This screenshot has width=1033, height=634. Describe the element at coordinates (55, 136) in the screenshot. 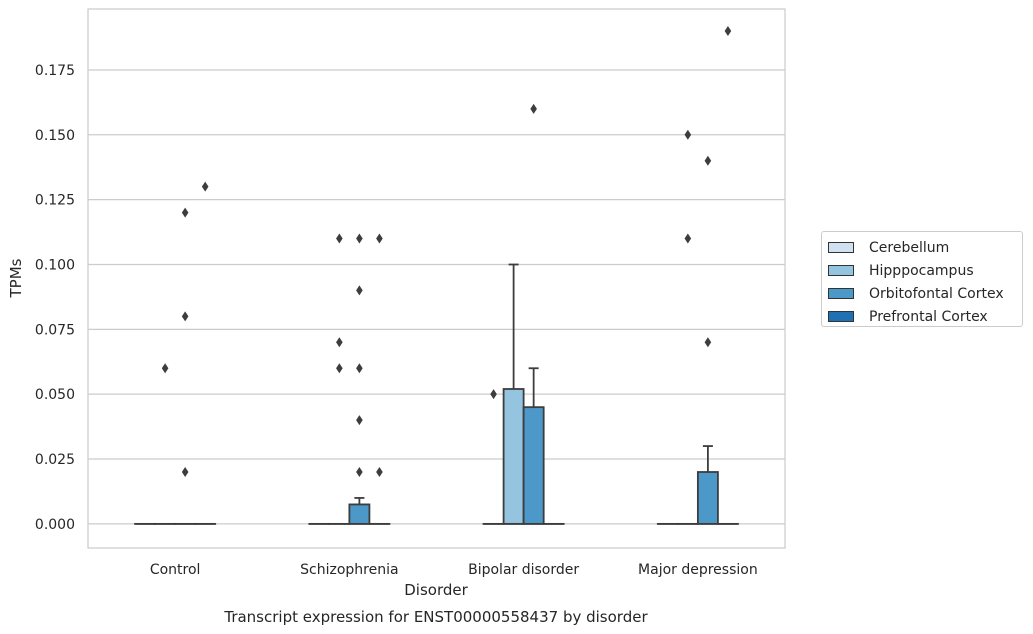

I see `y-tick-label: 0.150` at that location.